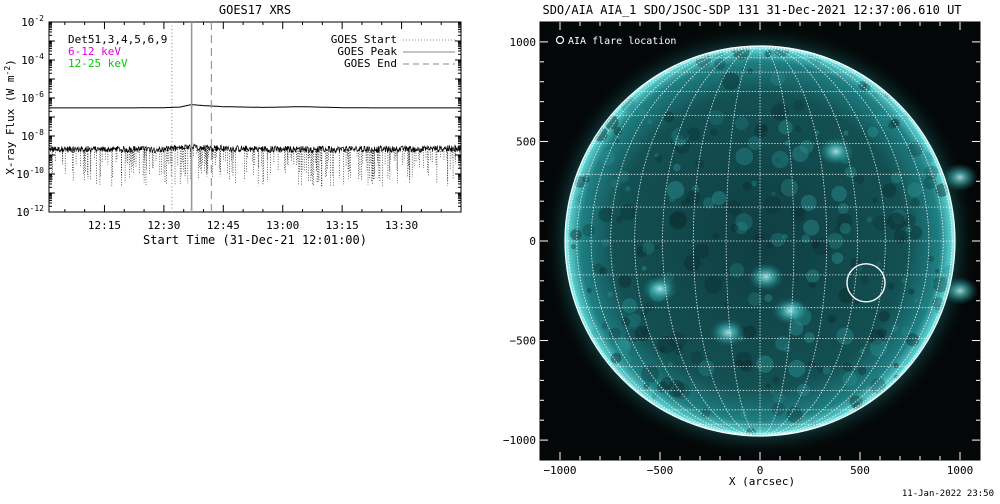 This screenshot has width=1000, height=504. I want to click on left-x-axis-label: Start Time (31-Dec-21 12:01:00), so click(255, 240).